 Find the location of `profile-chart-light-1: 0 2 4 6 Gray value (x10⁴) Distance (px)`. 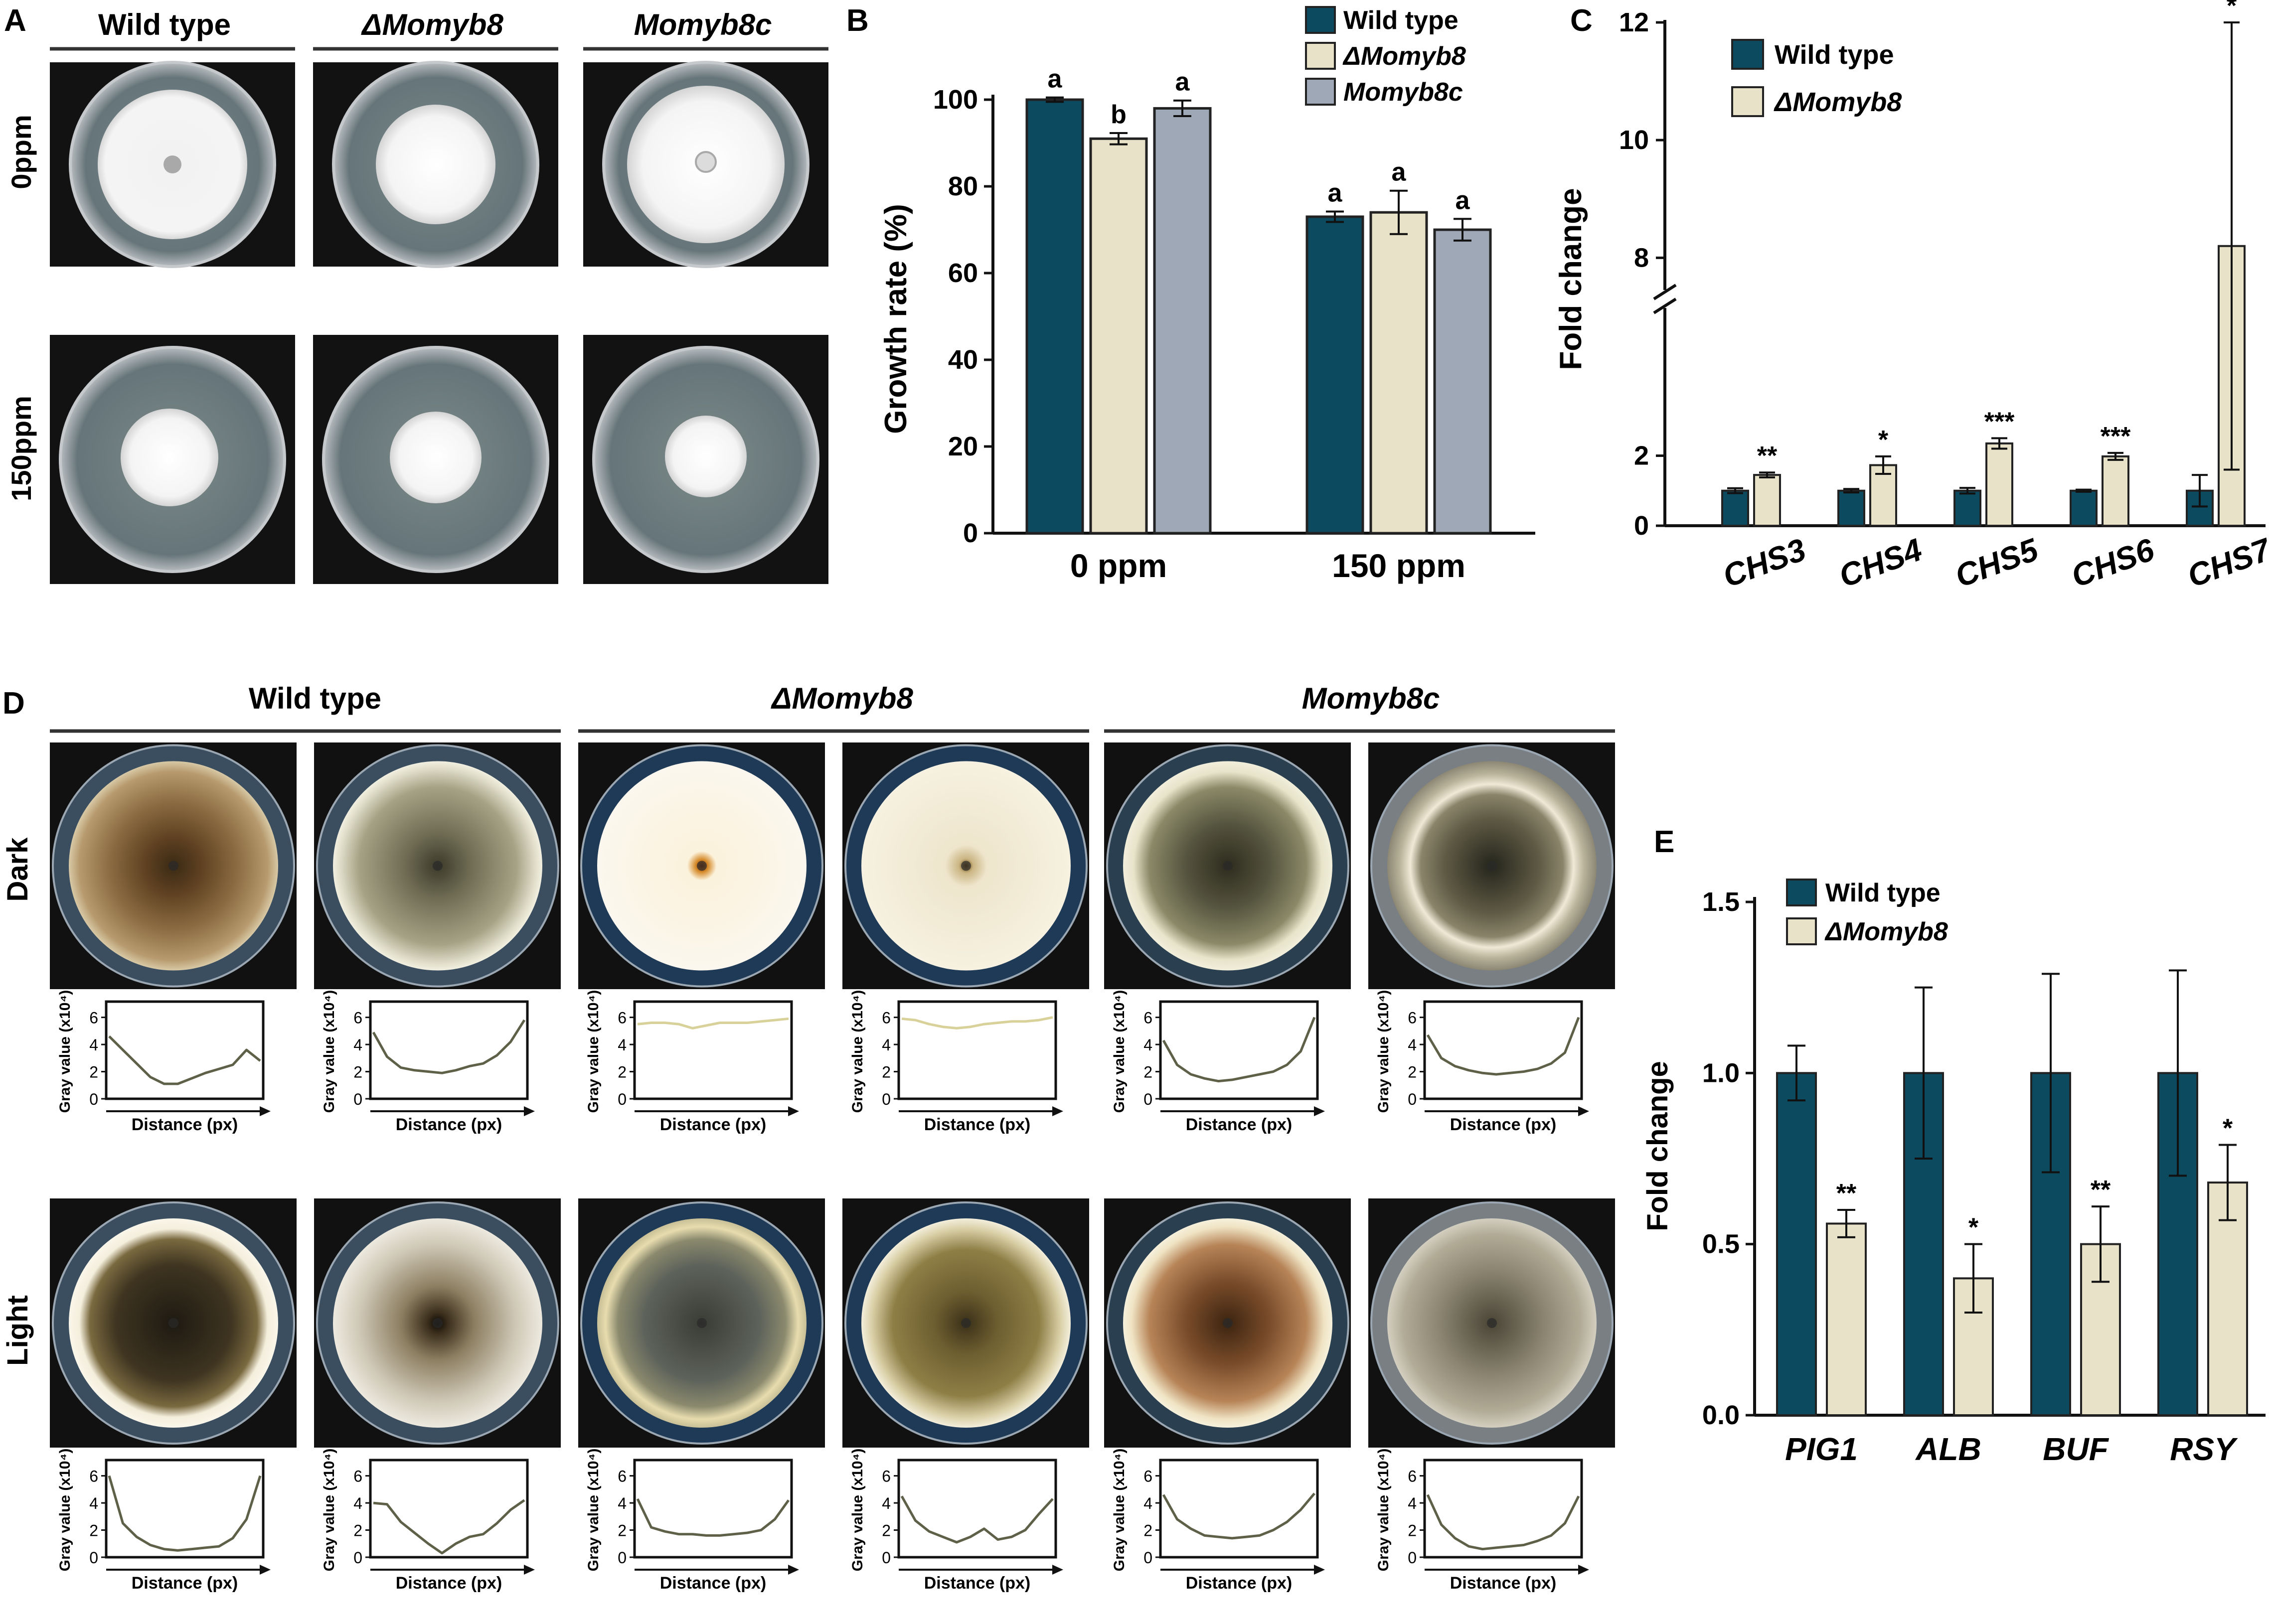

profile-chart-light-1: 0 2 4 6 Gray value (x10⁴) Distance (px) is located at coordinates (164, 1521).